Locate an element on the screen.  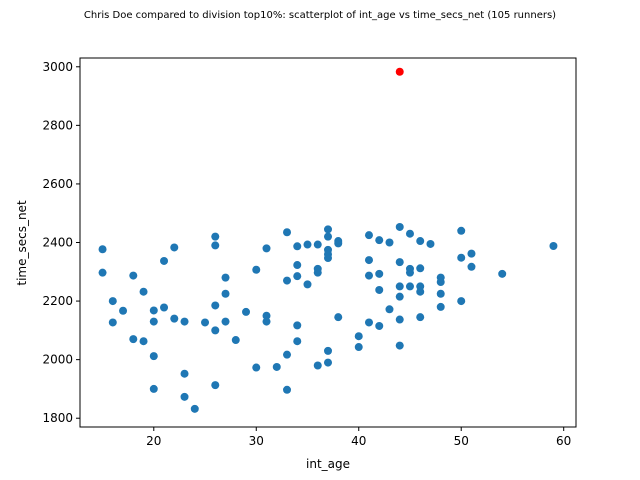
y-tick-label: 3000 is located at coordinates (57, 67).